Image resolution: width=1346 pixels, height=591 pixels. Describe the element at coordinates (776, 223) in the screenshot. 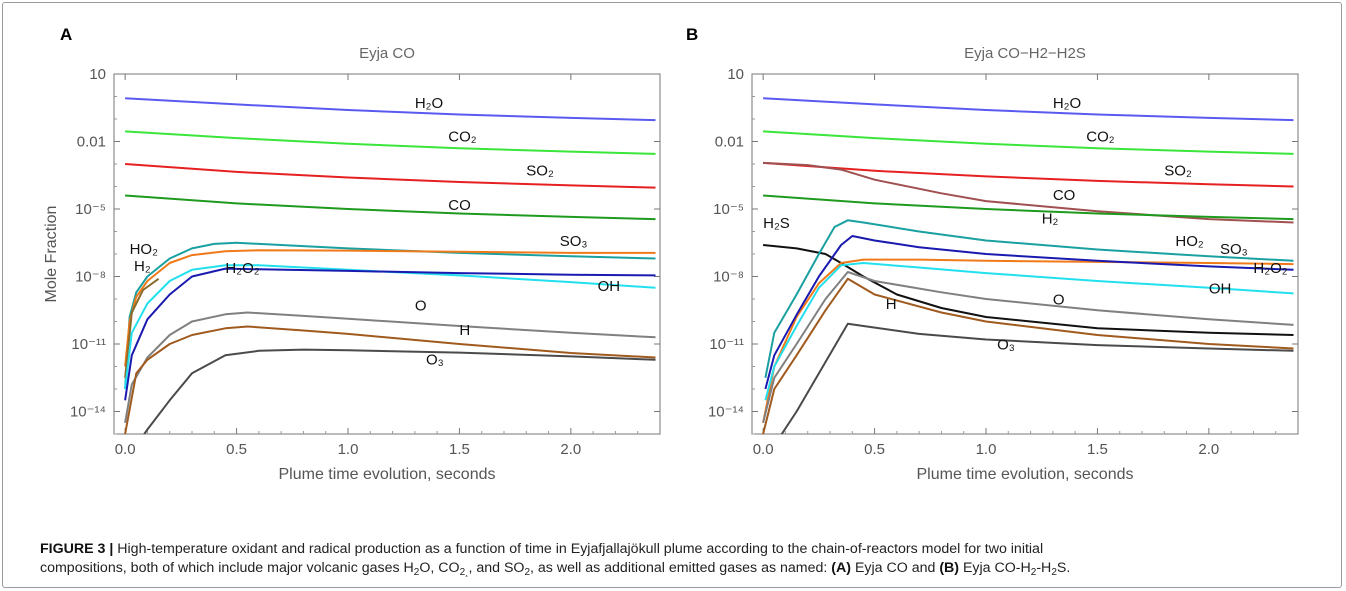

I see `series-label-H₂S: H₂S` at that location.